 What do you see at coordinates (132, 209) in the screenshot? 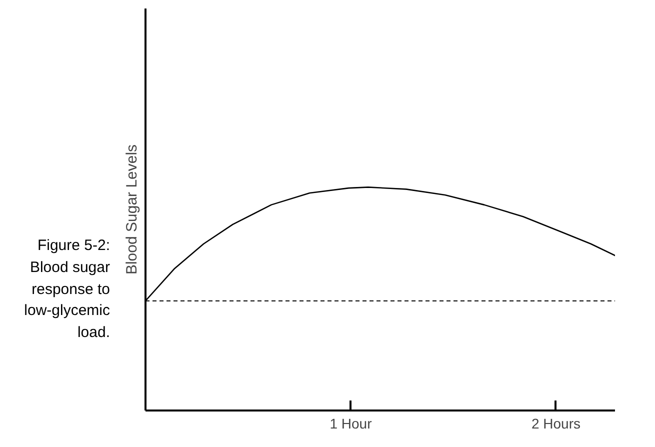
I see `y-axis-title: Blood Sugar Levels` at bounding box center [132, 209].